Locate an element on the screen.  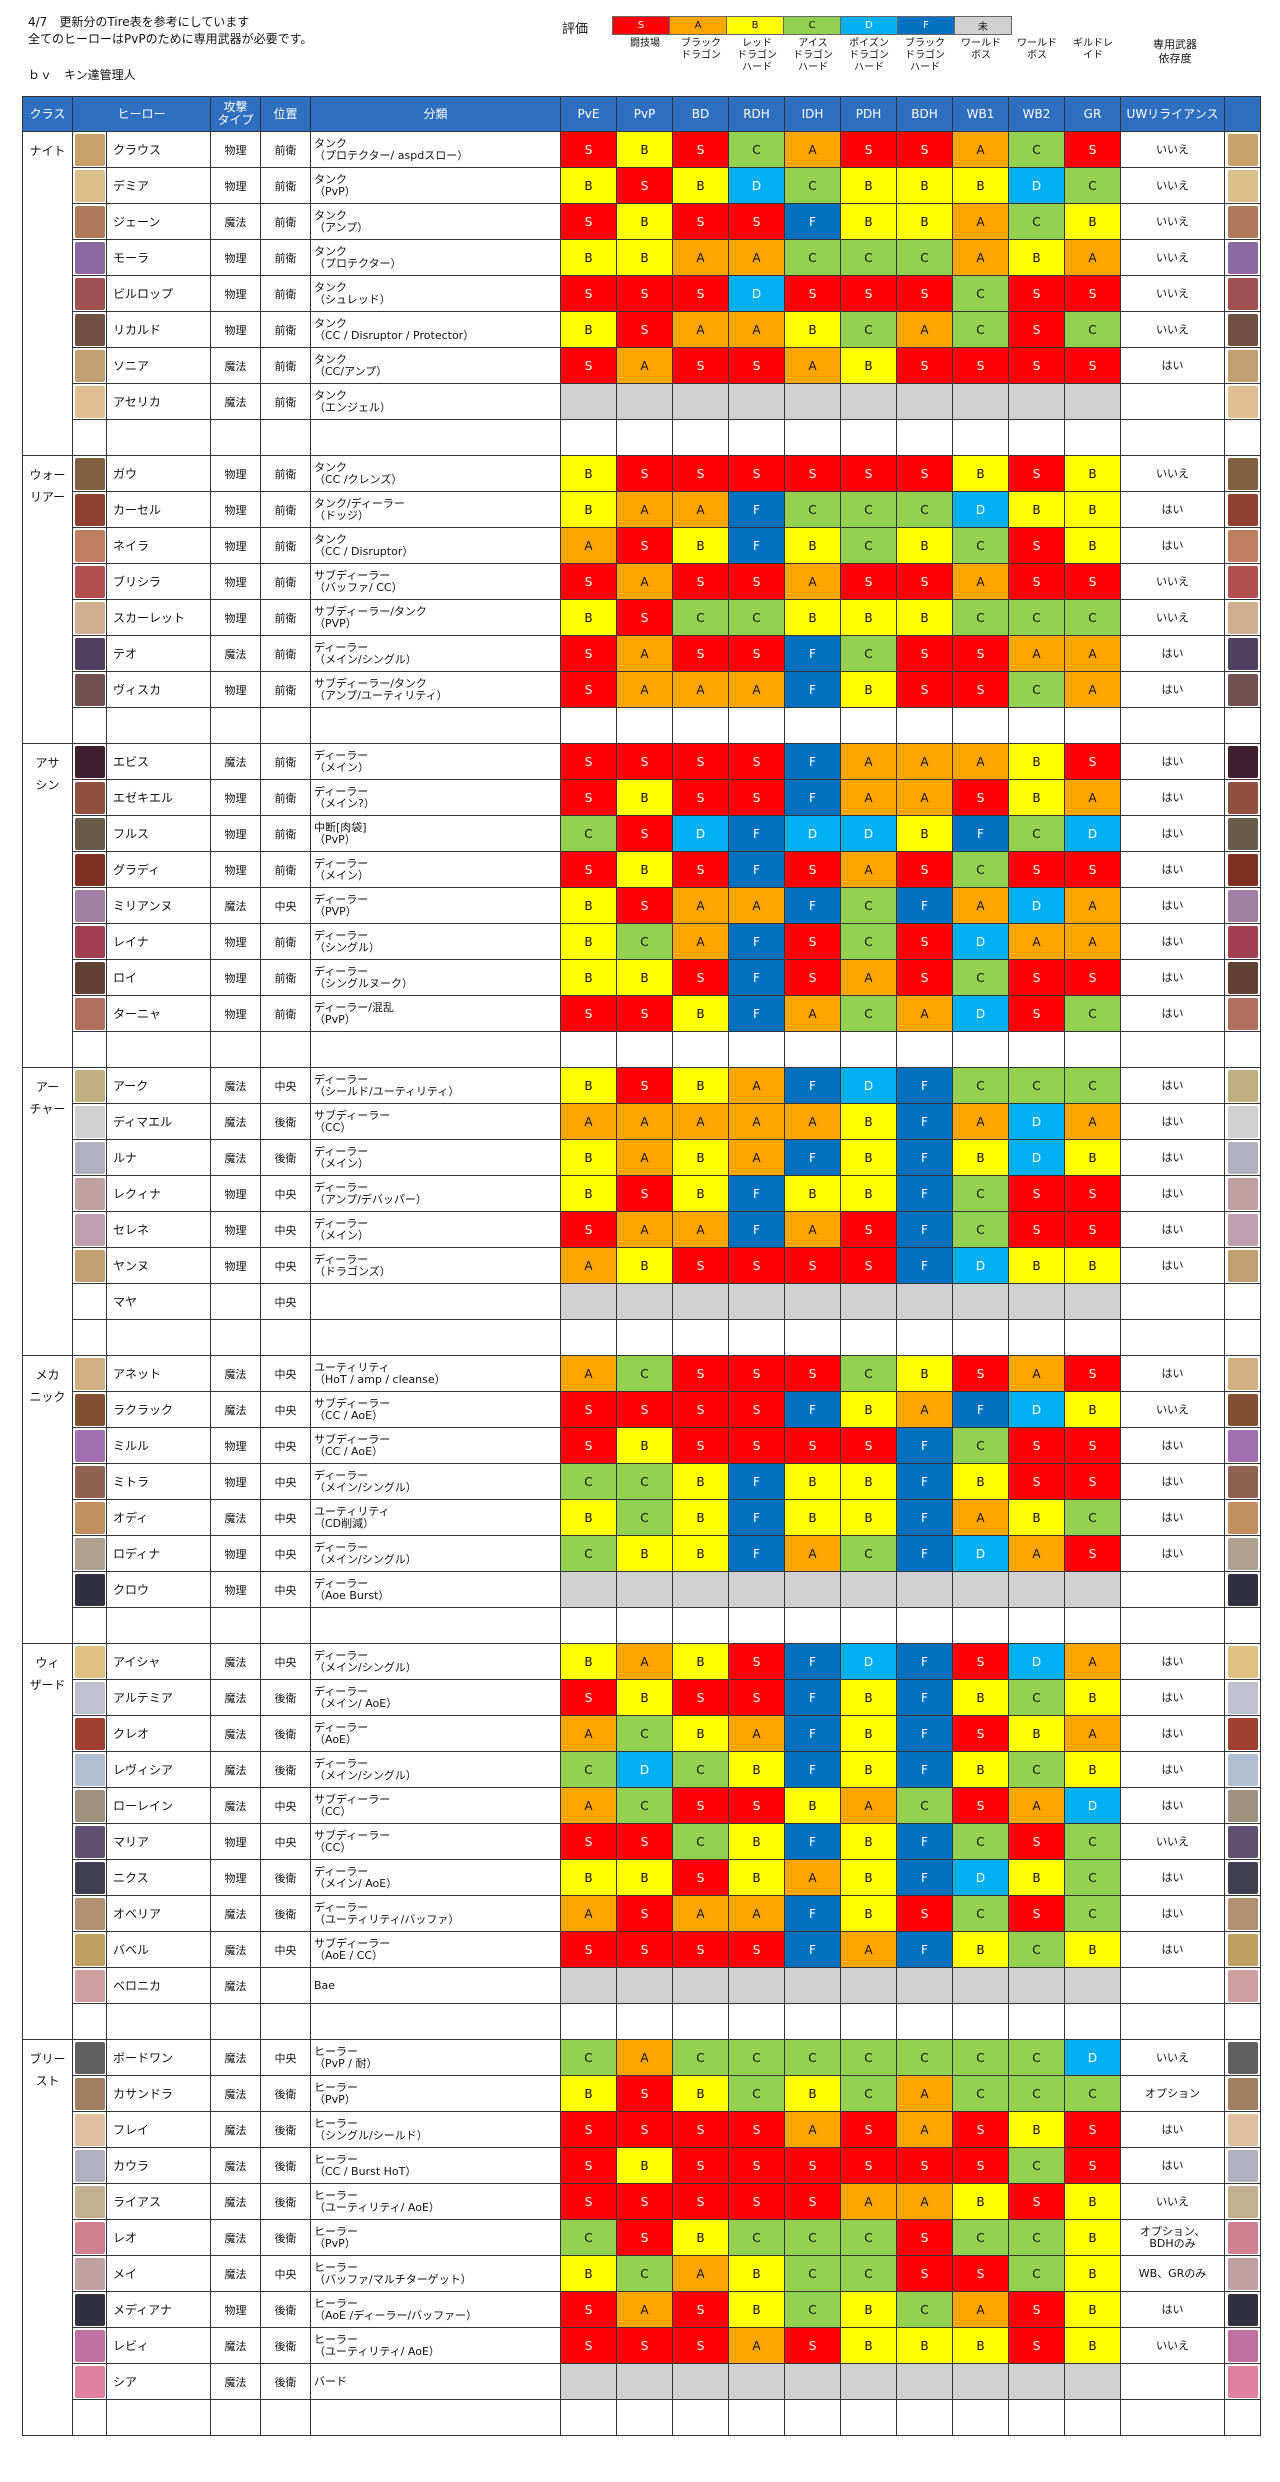
rating-rdh: F is located at coordinates (756, 1553).